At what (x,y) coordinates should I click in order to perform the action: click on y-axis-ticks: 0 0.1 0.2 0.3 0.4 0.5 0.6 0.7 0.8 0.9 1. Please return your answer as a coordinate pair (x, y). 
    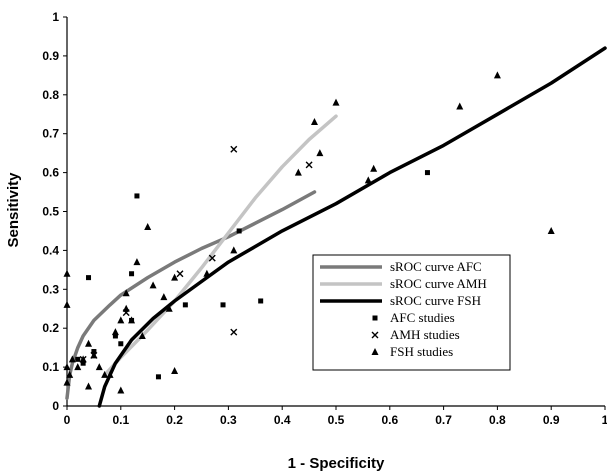
    Looking at the image, I should click on (54, 211).